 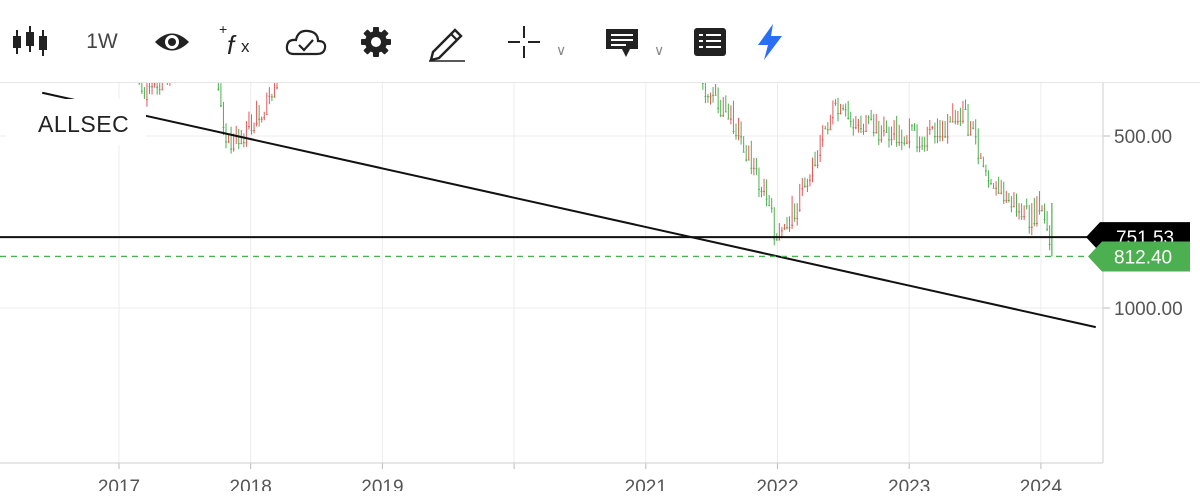 I want to click on svg-text: x, so click(x=245, y=46).